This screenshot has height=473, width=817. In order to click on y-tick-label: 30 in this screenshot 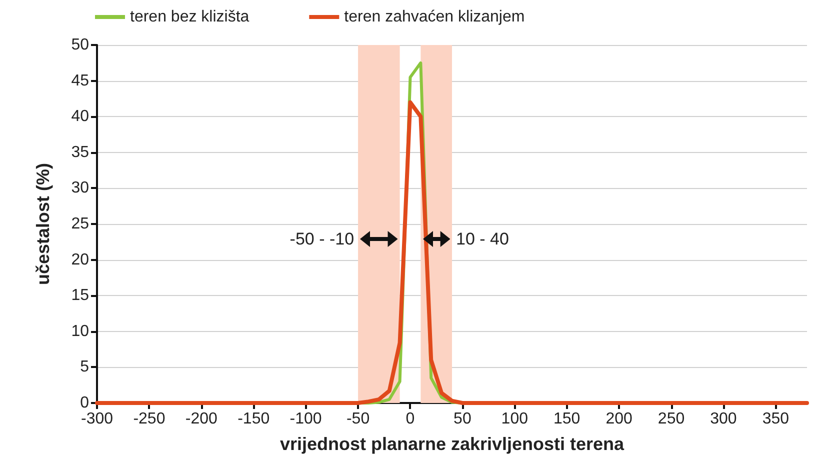, I will do `click(80, 188)`.